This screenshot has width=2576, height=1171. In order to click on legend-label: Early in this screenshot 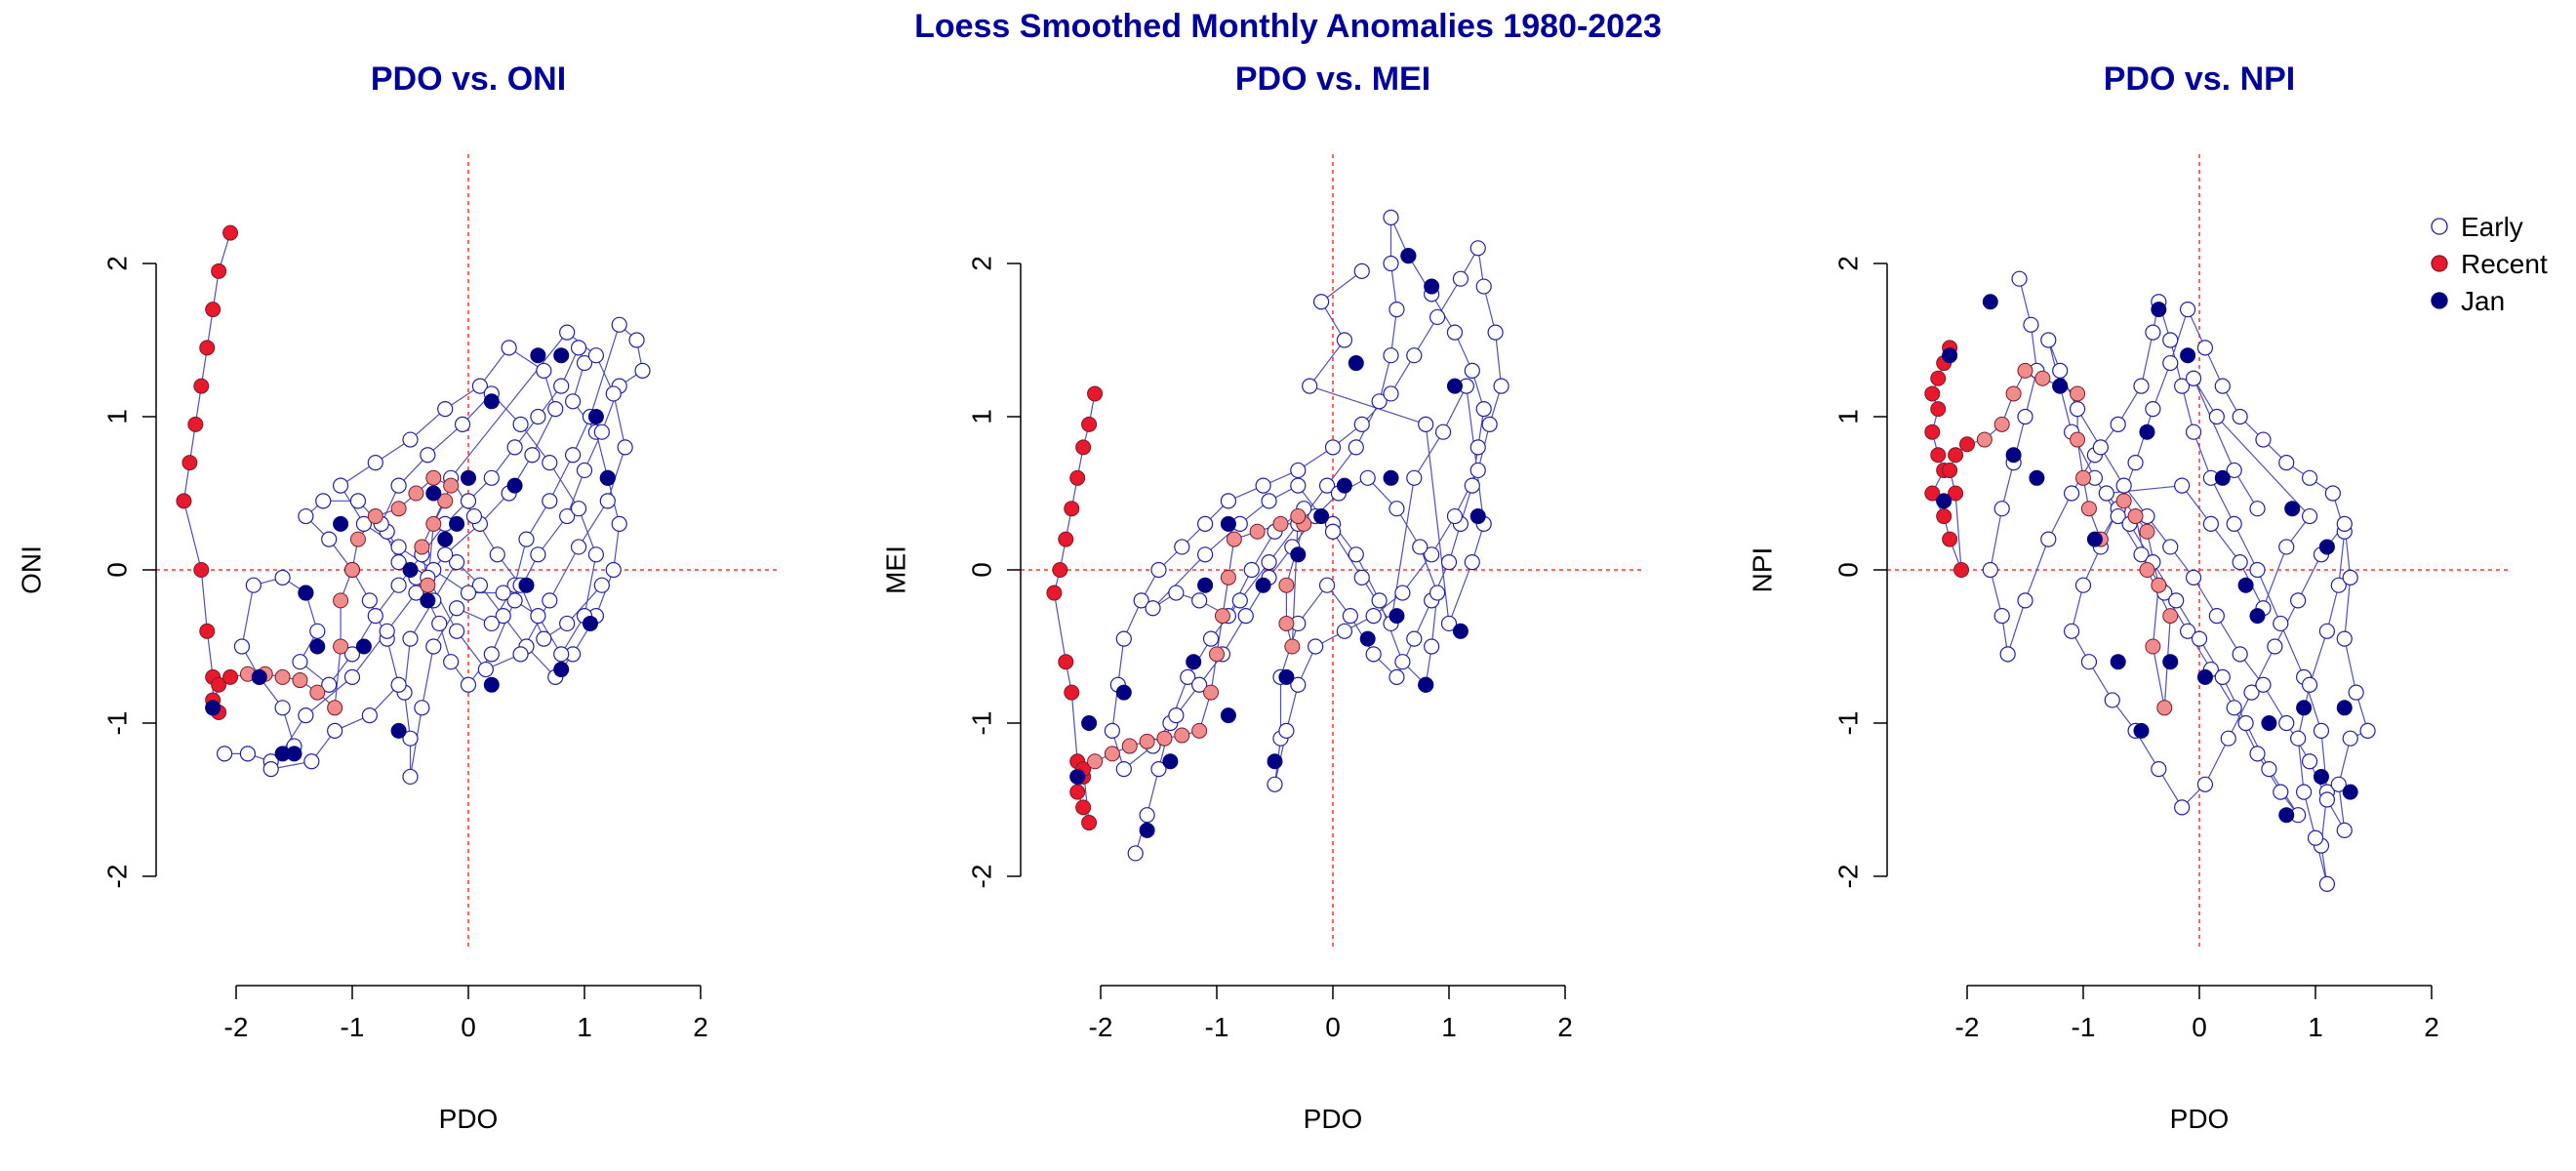, I will do `click(2492, 227)`.